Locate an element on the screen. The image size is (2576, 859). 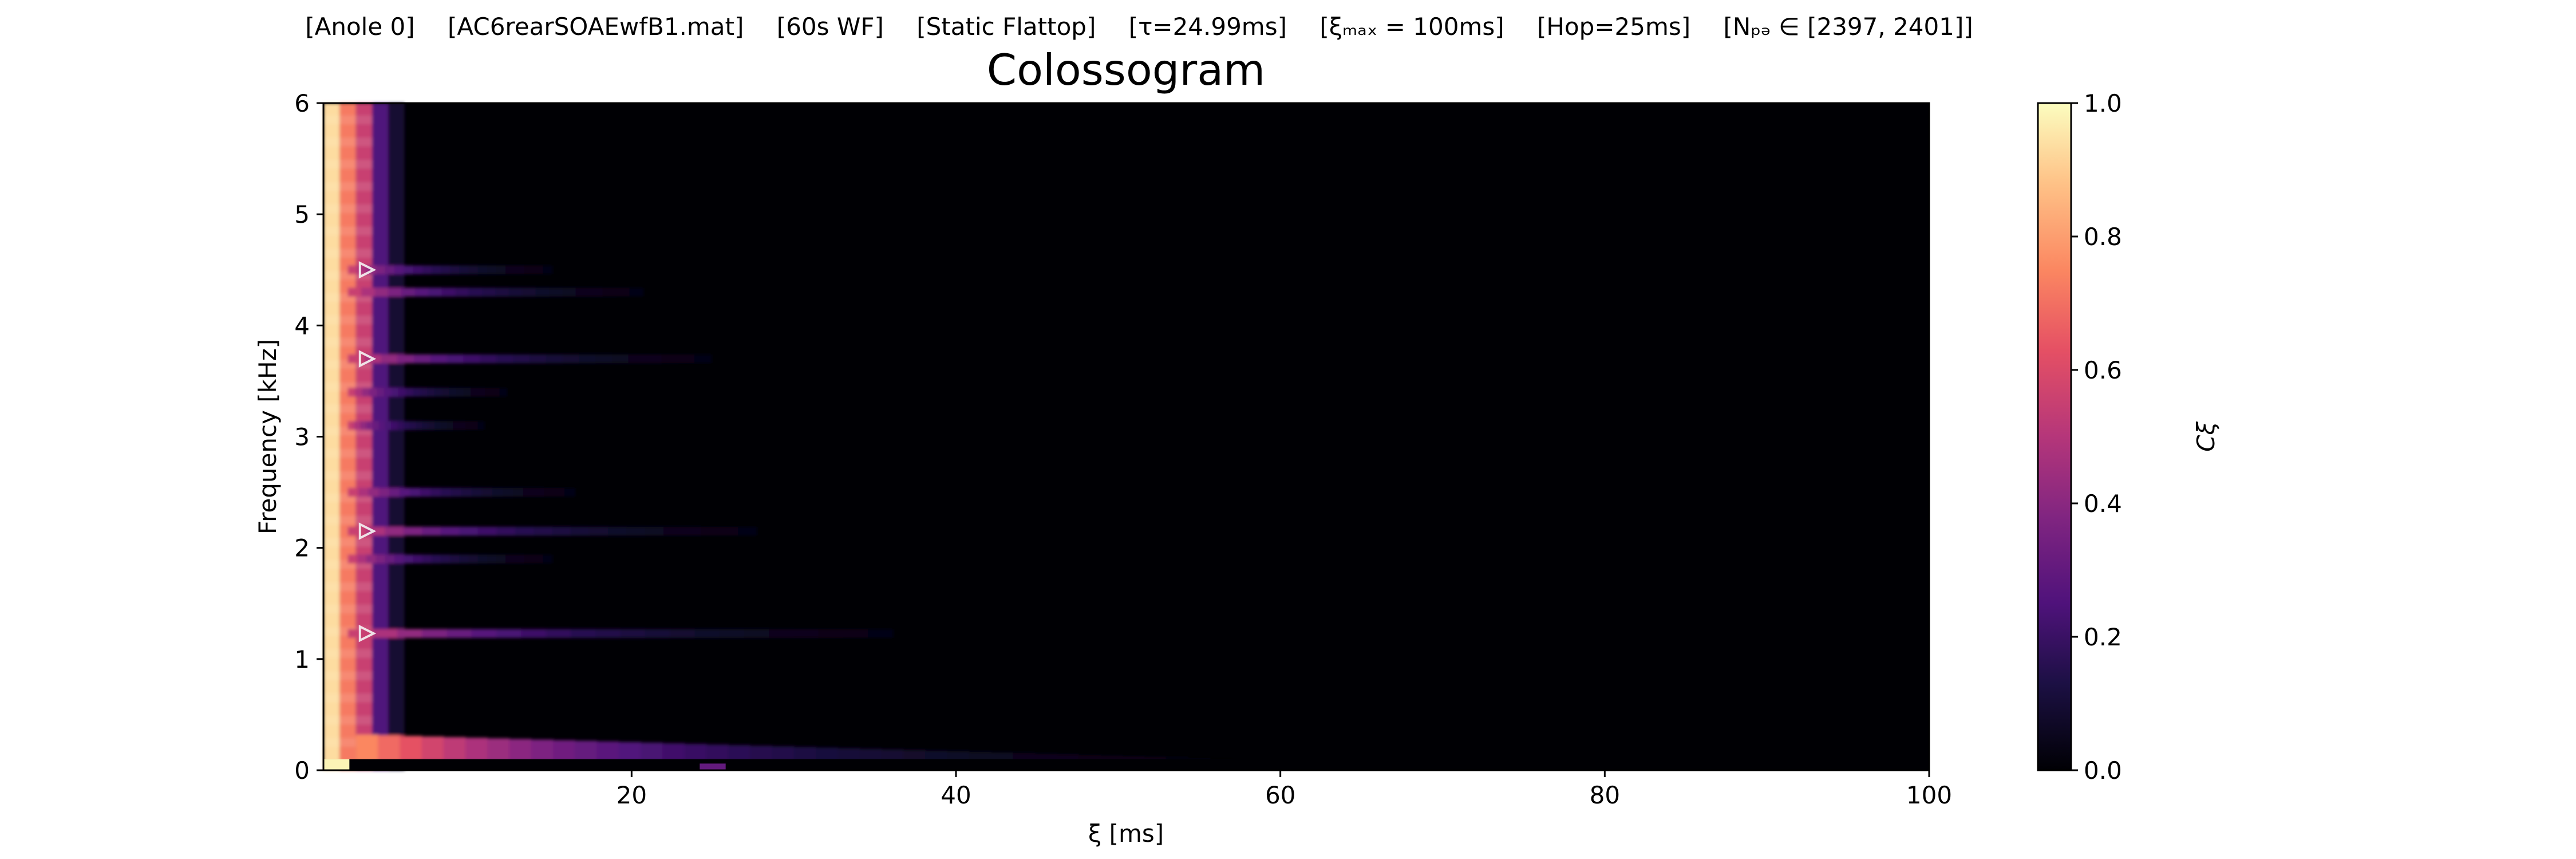
suptitle-subject: [Anole 0] is located at coordinates (360, 27).